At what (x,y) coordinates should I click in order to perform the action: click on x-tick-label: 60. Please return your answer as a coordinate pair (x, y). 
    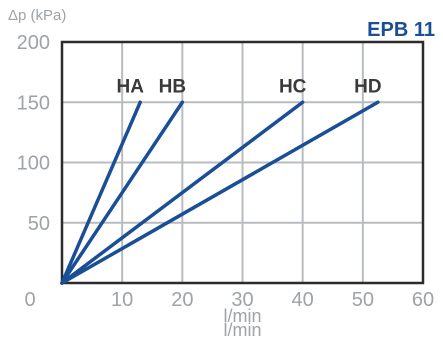
    Looking at the image, I should click on (423, 300).